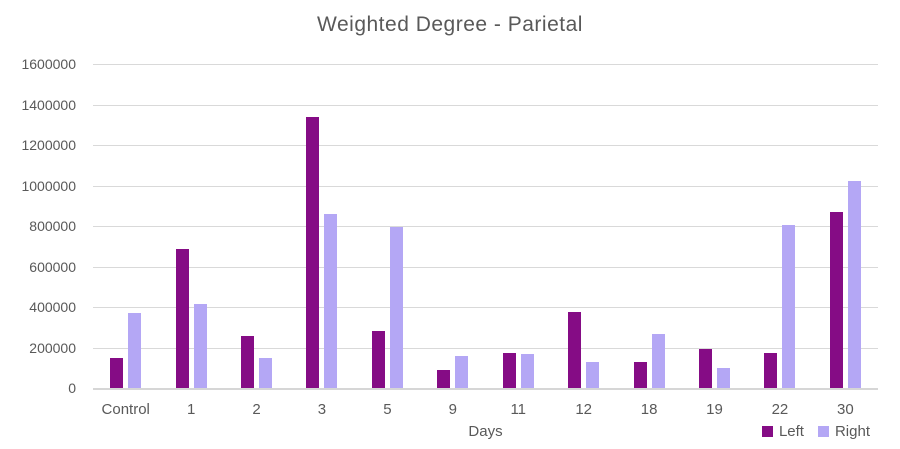 This screenshot has width=900, height=449. I want to click on x-tick-label: 19, so click(714, 409).